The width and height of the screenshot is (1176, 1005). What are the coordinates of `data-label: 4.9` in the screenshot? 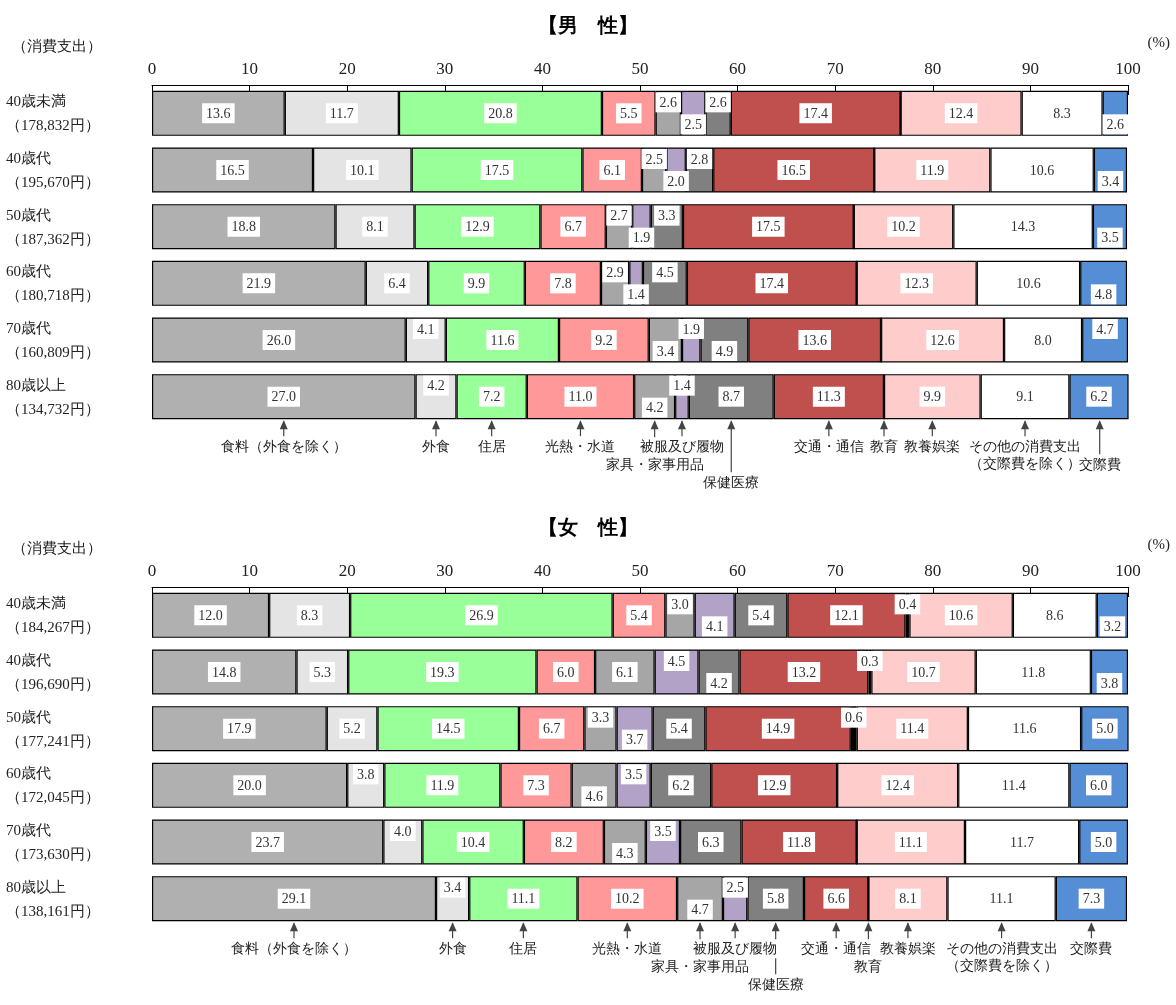 It's located at (724, 351).